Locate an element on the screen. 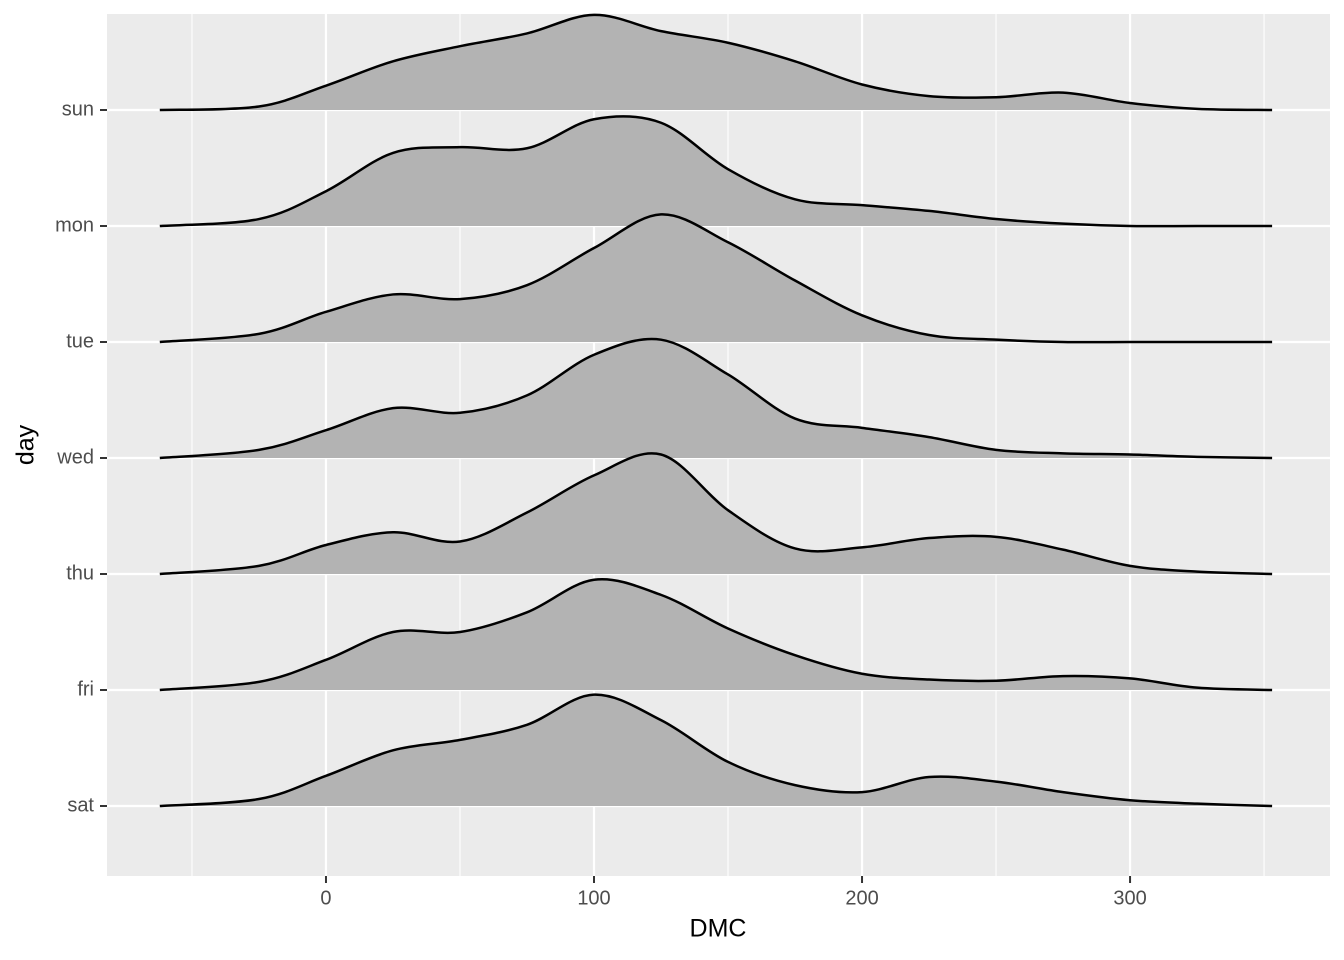 The height and width of the screenshot is (960, 1344). y-tick-label: fri is located at coordinates (85, 689).